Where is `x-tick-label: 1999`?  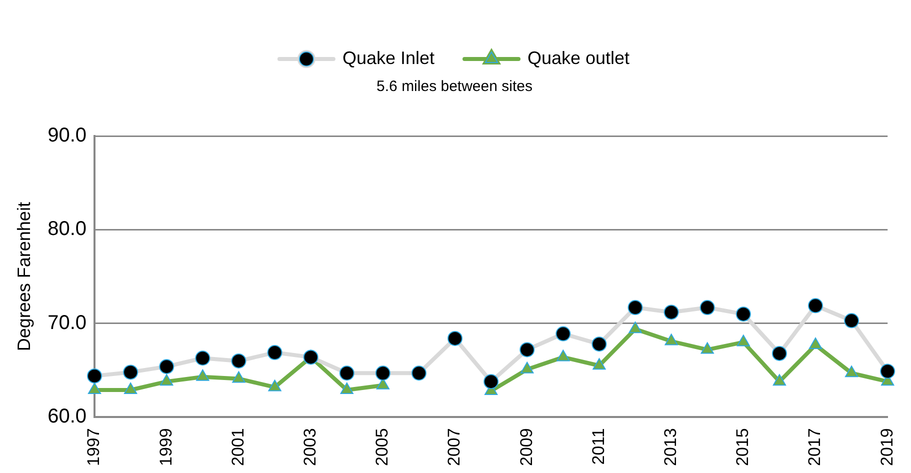
x-tick-label: 1999 is located at coordinates (166, 447).